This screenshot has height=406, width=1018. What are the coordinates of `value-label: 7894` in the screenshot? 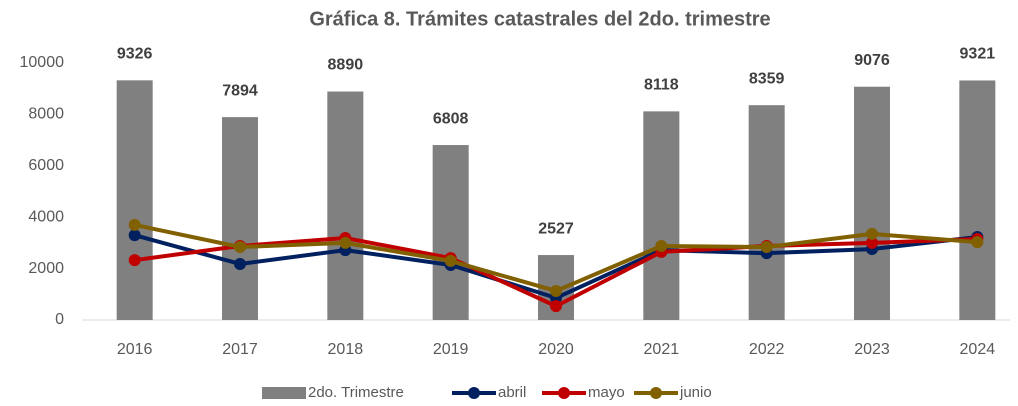 It's located at (240, 90).